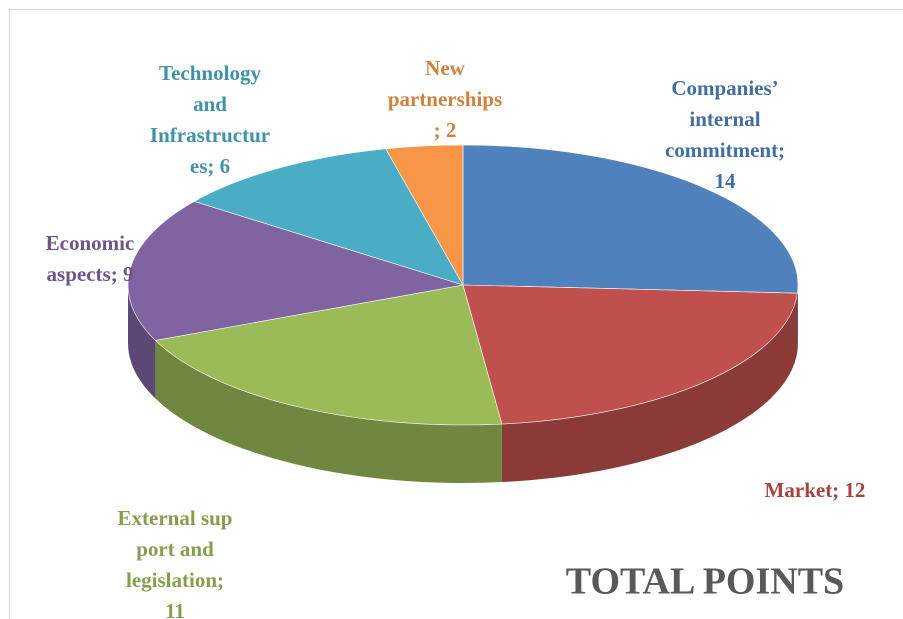 Image resolution: width=903 pixels, height=619 pixels. What do you see at coordinates (445, 68) in the screenshot?
I see `data-label-line: New` at bounding box center [445, 68].